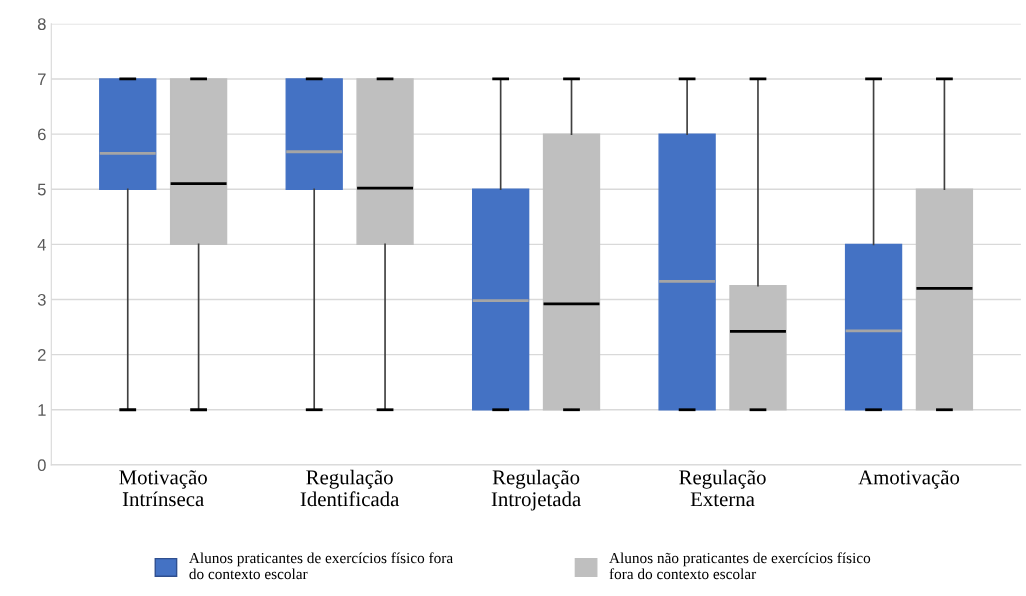 The height and width of the screenshot is (596, 1026). What do you see at coordinates (41, 299) in the screenshot?
I see `y-tick-label: 3` at bounding box center [41, 299].